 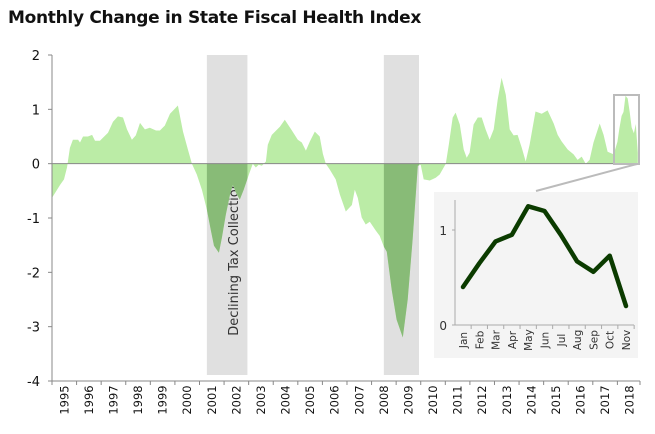 What do you see at coordinates (89, 399) in the screenshot?
I see `x-tick-label: 1996` at bounding box center [89, 399].